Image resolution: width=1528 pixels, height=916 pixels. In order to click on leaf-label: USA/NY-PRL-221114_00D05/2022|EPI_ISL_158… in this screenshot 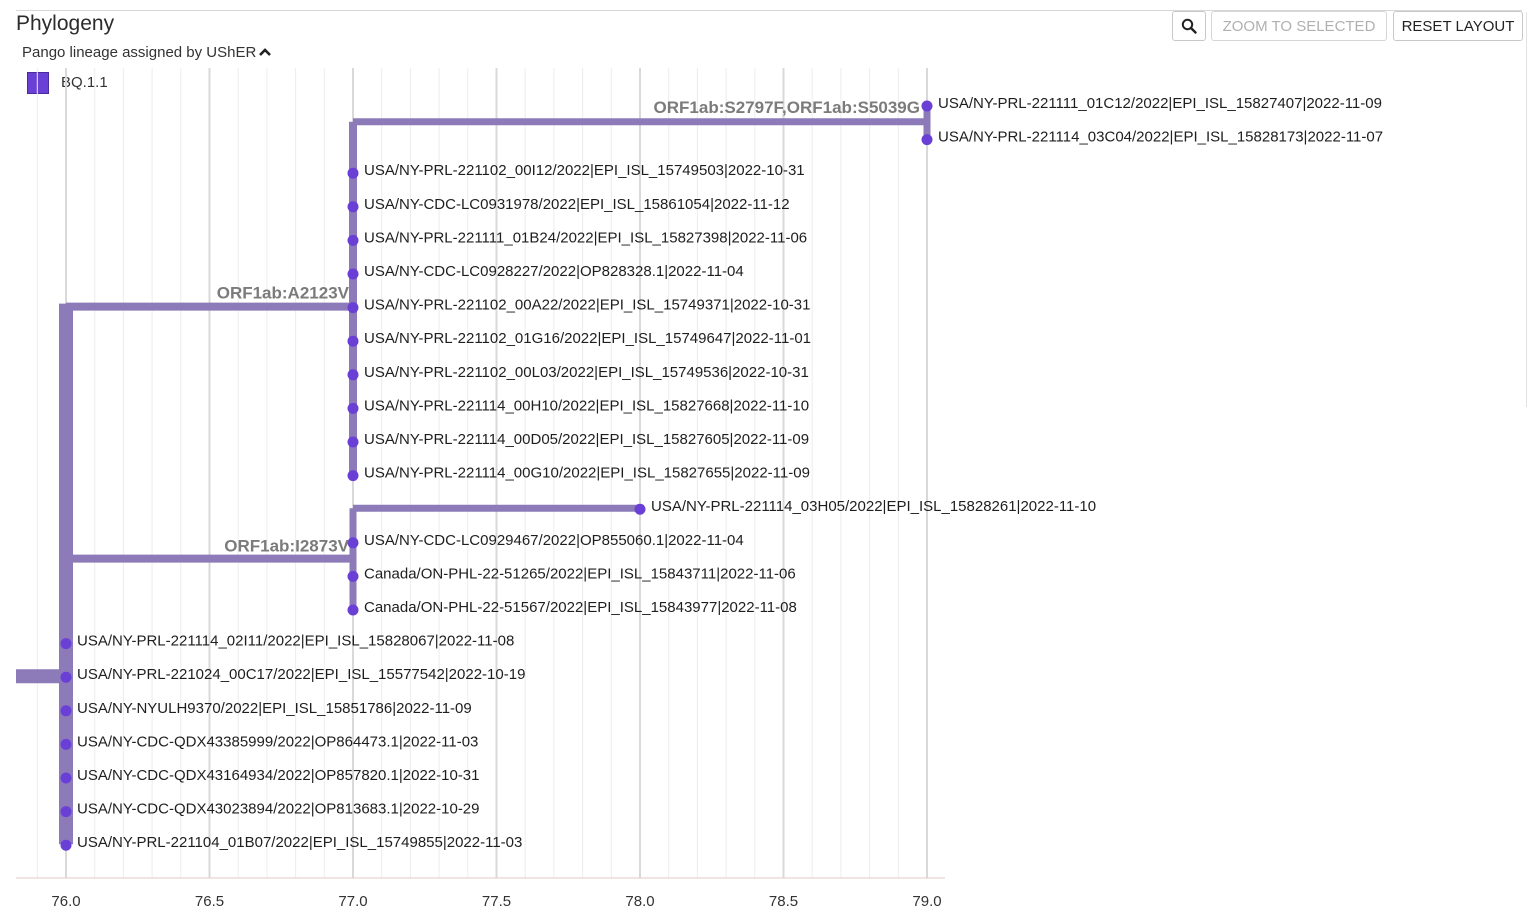, I will do `click(586, 439)`.